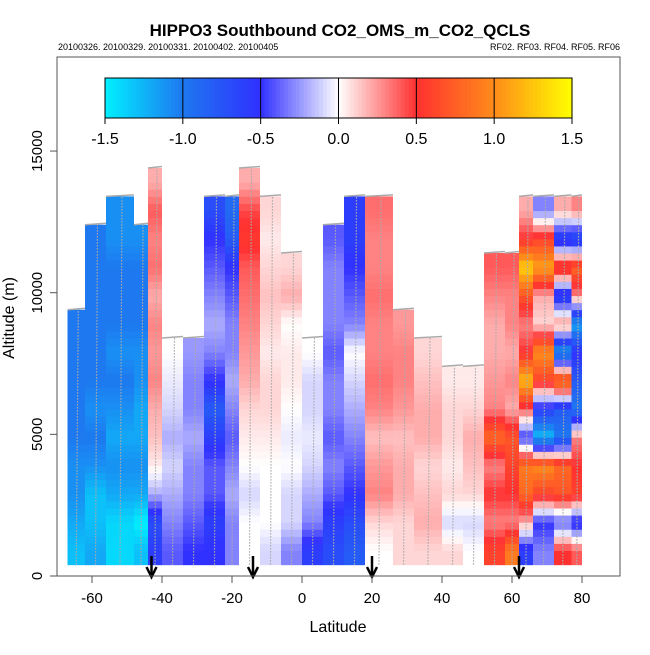  I want to click on colorbar-tick-label: 1.5, so click(572, 139).